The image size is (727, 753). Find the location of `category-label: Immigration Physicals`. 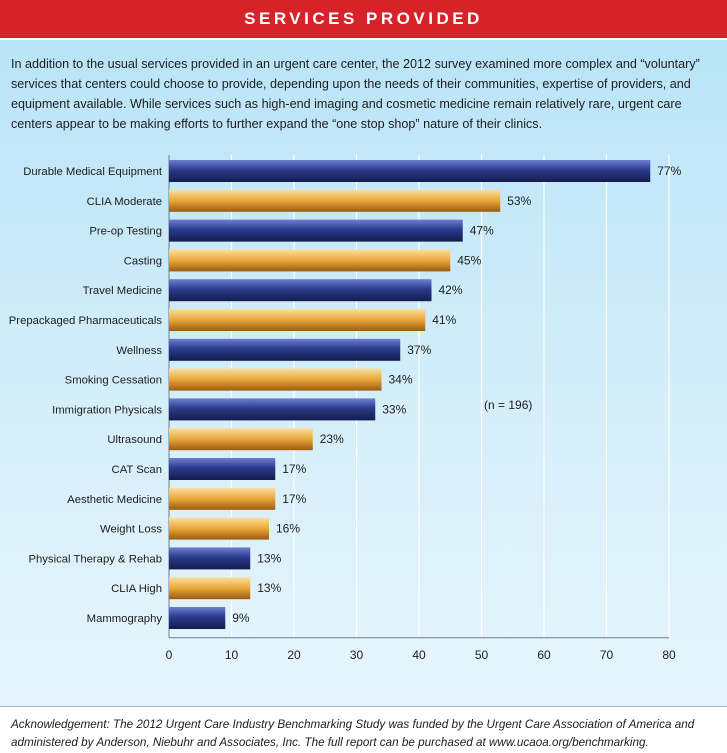

category-label: Immigration Physicals is located at coordinates (107, 410).